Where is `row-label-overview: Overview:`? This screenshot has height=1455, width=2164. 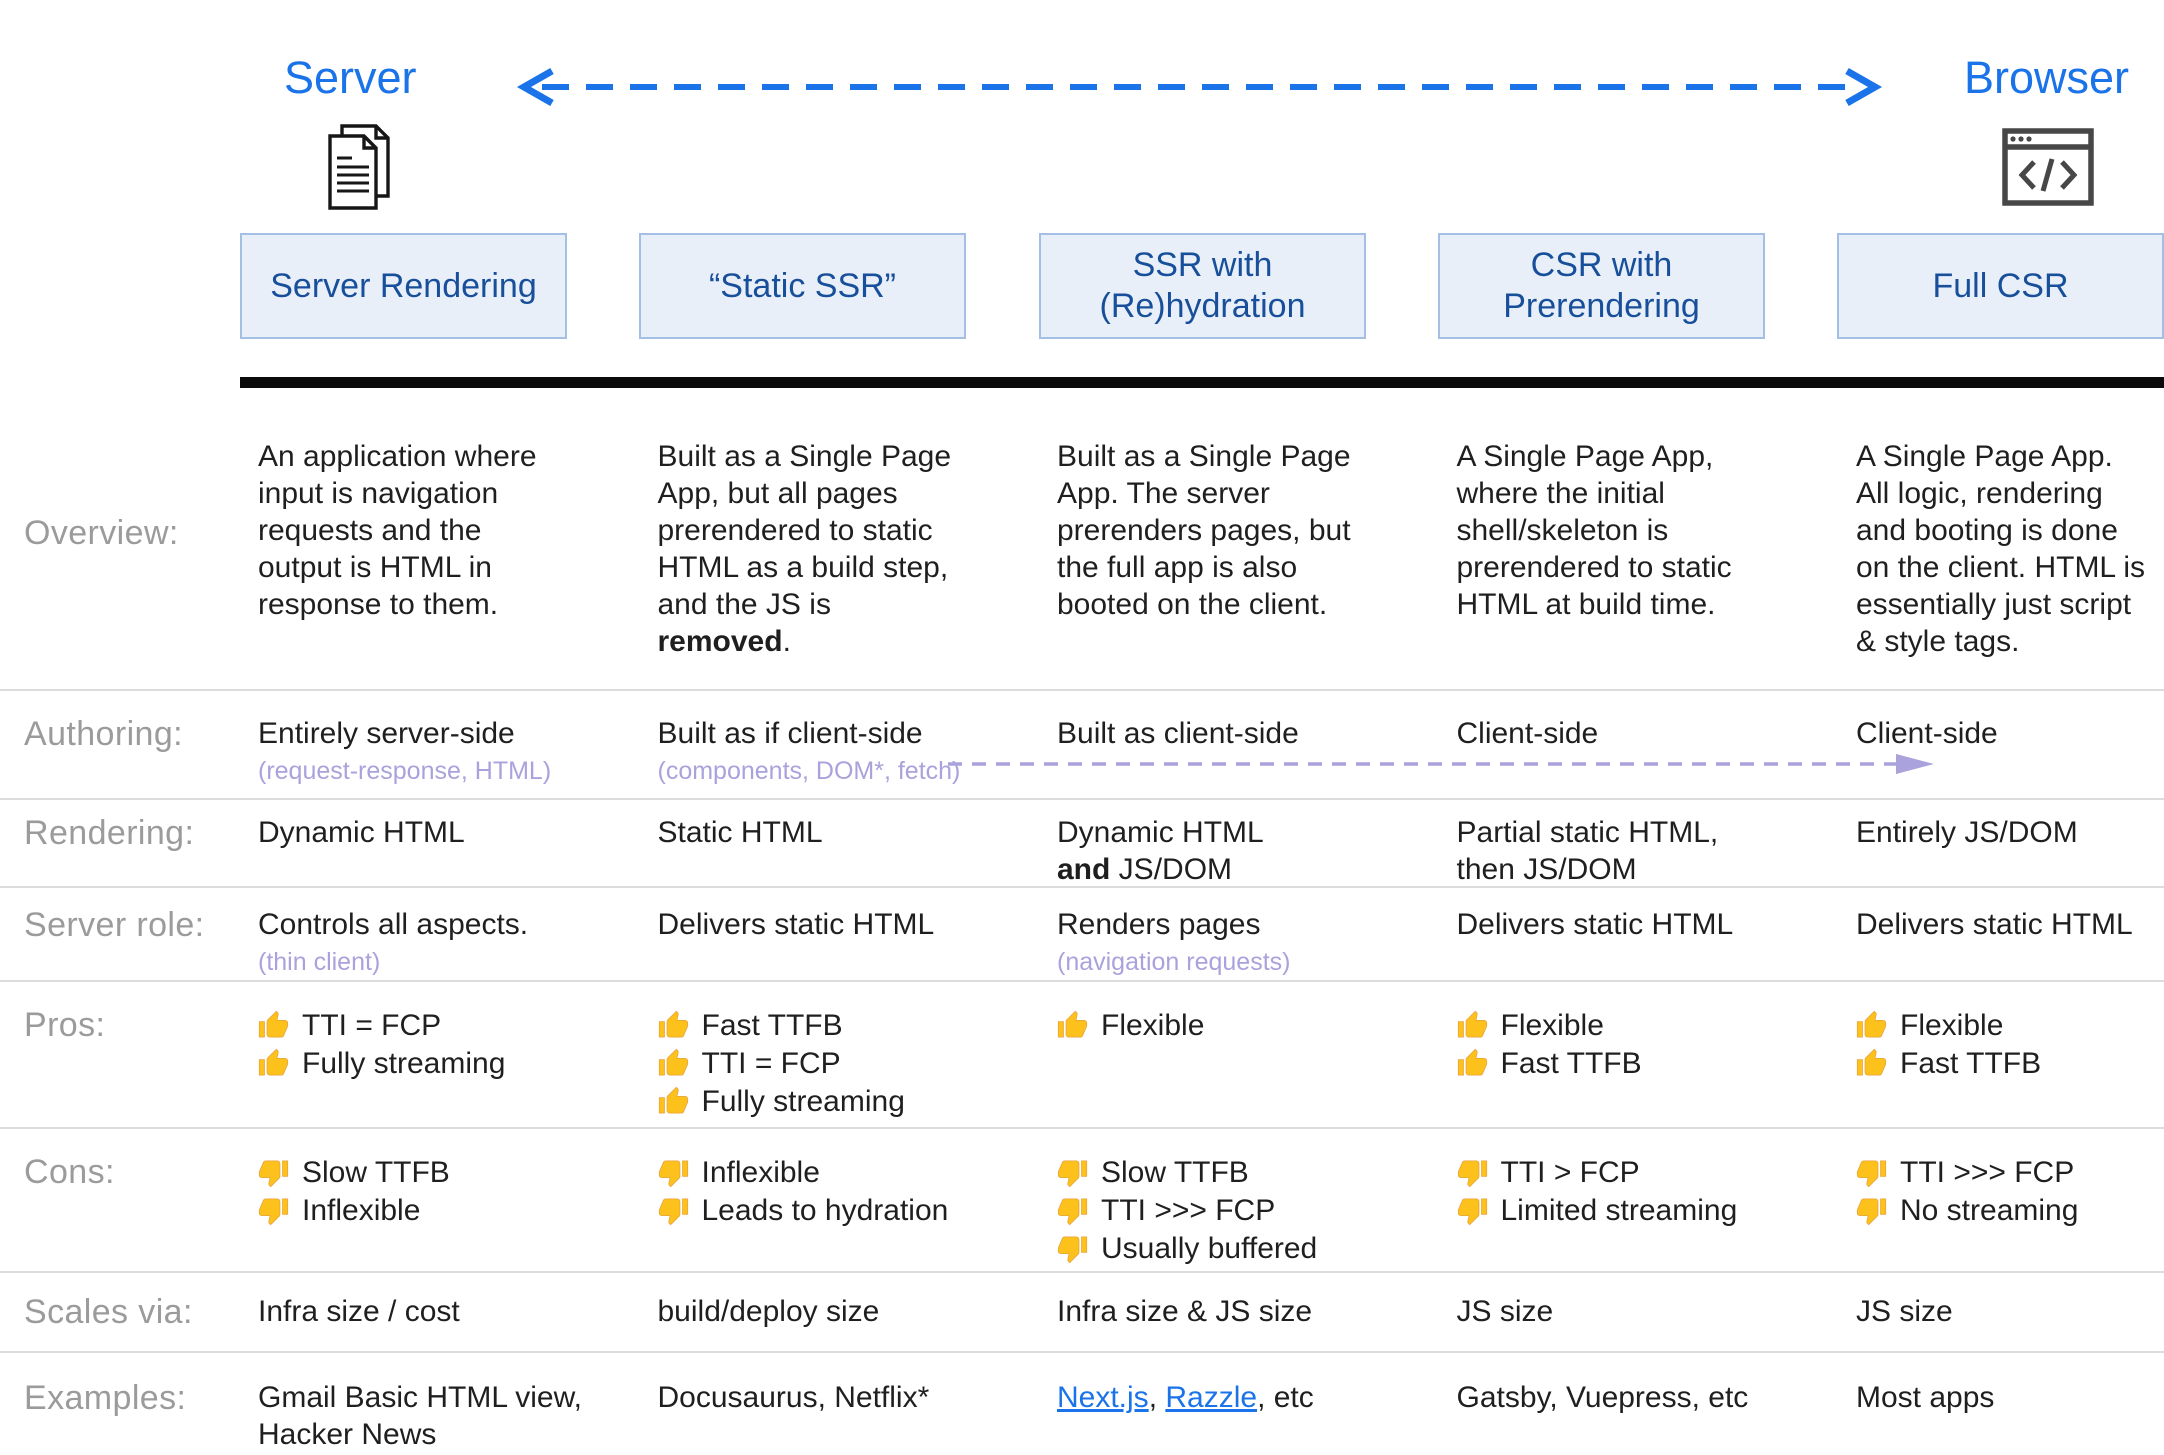
row-label-overview: Overview: is located at coordinates (101, 533).